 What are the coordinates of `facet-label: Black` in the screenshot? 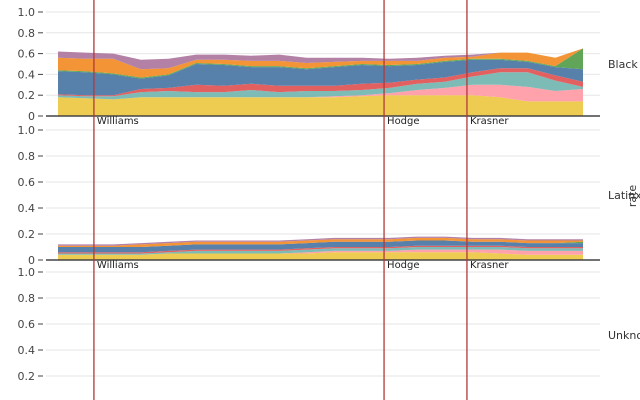 It's located at (623, 64).